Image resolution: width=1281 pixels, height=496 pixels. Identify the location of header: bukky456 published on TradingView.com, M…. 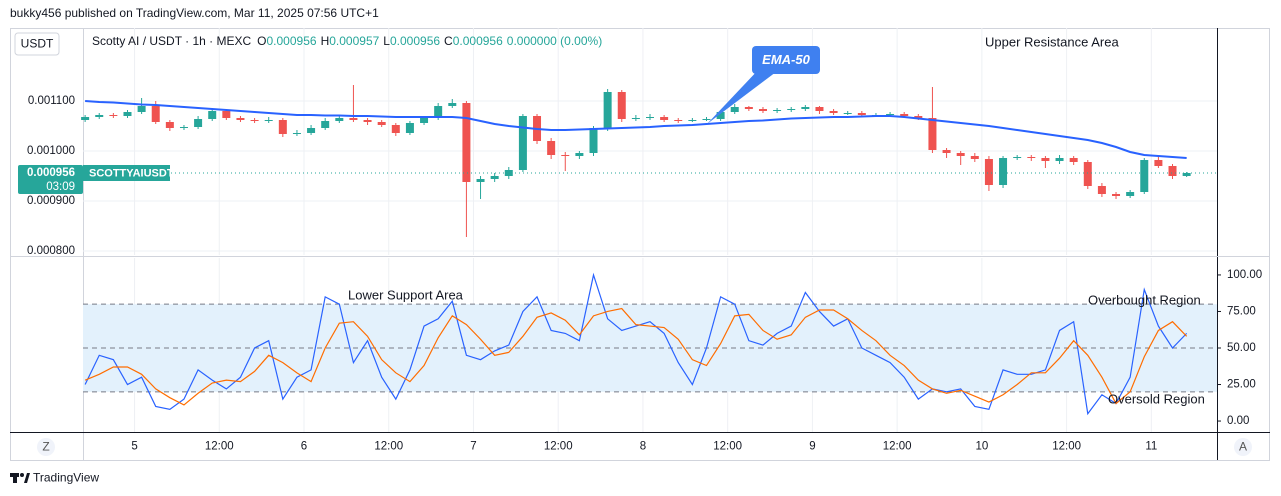
(194, 13).